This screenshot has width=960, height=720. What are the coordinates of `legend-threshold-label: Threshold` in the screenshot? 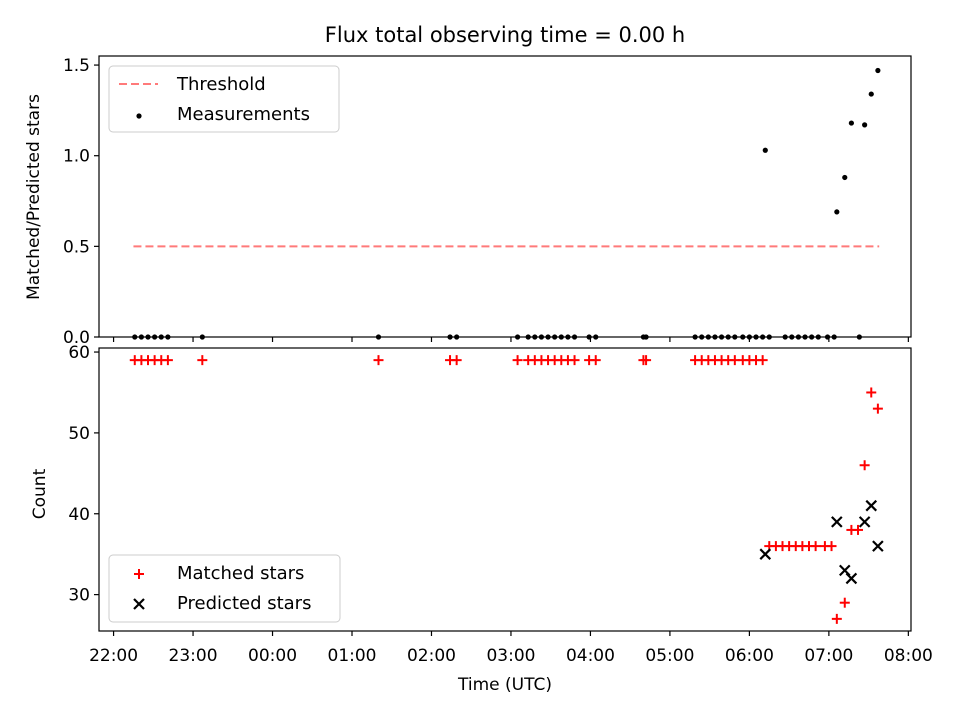 It's located at (221, 84).